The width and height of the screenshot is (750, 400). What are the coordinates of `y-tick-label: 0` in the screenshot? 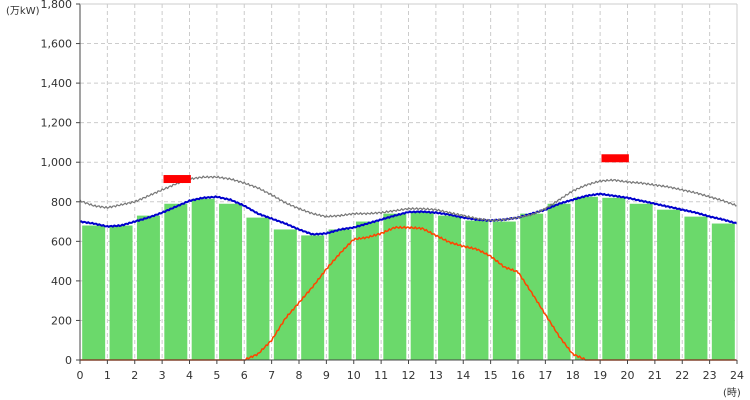 It's located at (68, 360).